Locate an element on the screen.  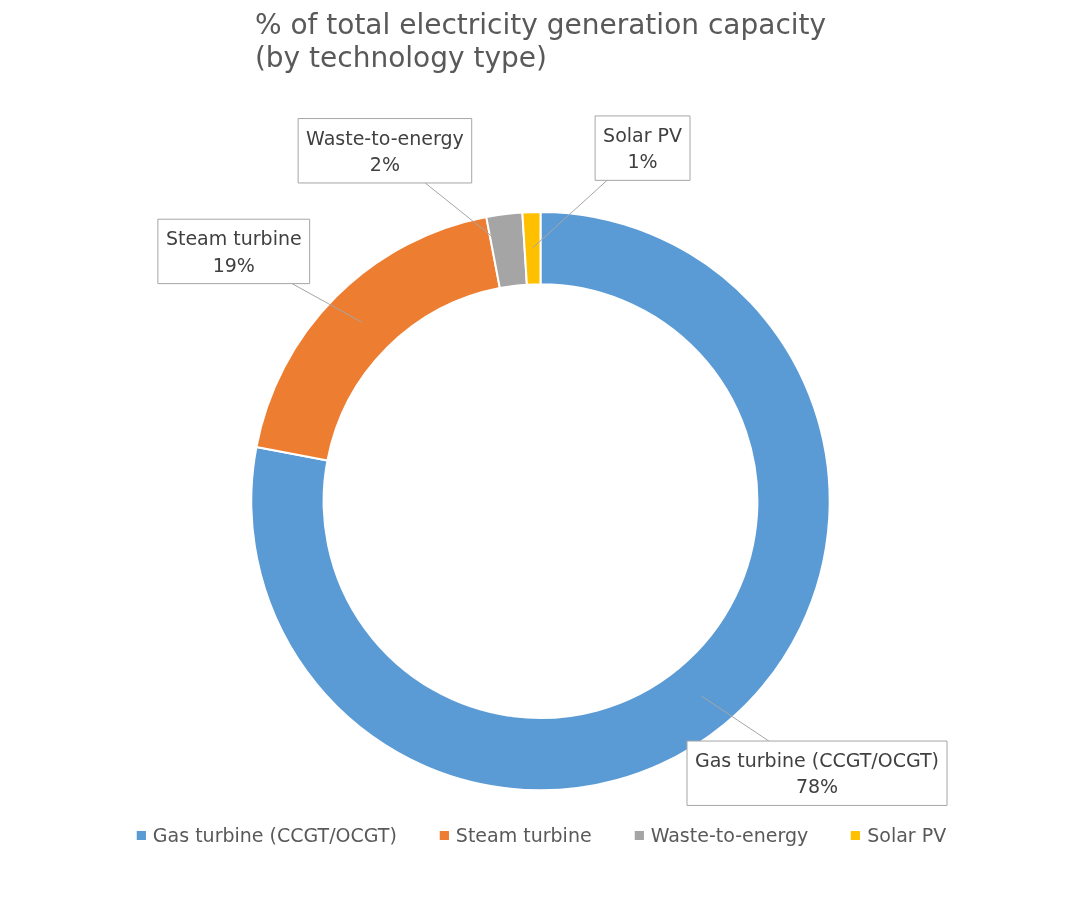
chart-title: % of total electricity generation capacity (by technology type) is located at coordinates (540, 40).